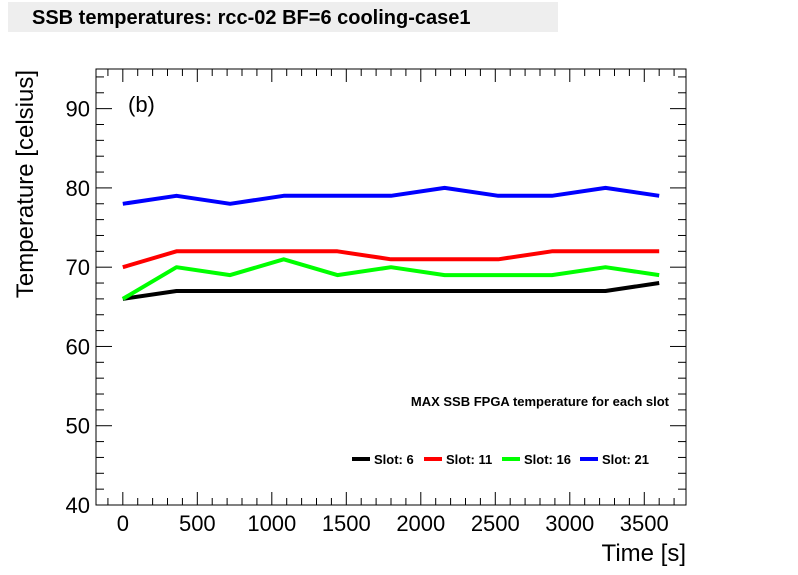 This screenshot has height=575, width=798. Describe the element at coordinates (197, 523) in the screenshot. I see `x-tick-label: 500` at that location.